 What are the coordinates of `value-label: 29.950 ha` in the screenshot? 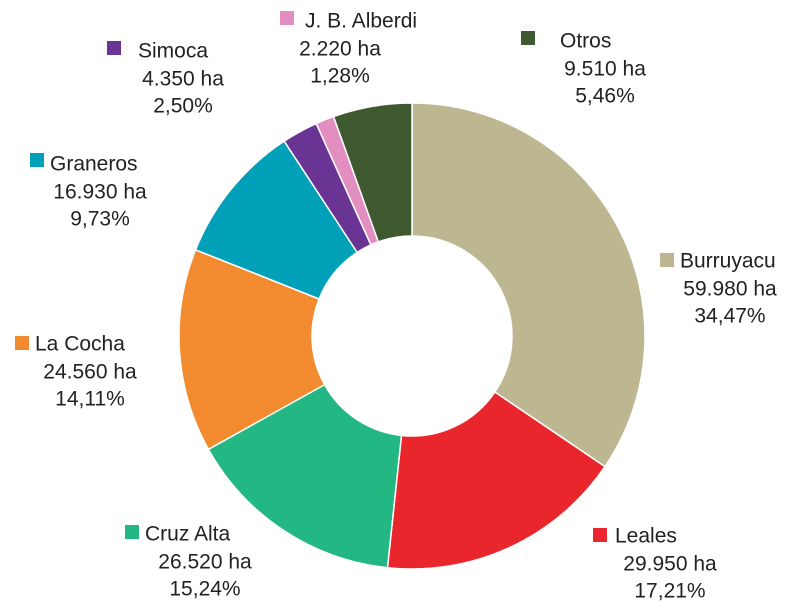 It's located at (670, 564).